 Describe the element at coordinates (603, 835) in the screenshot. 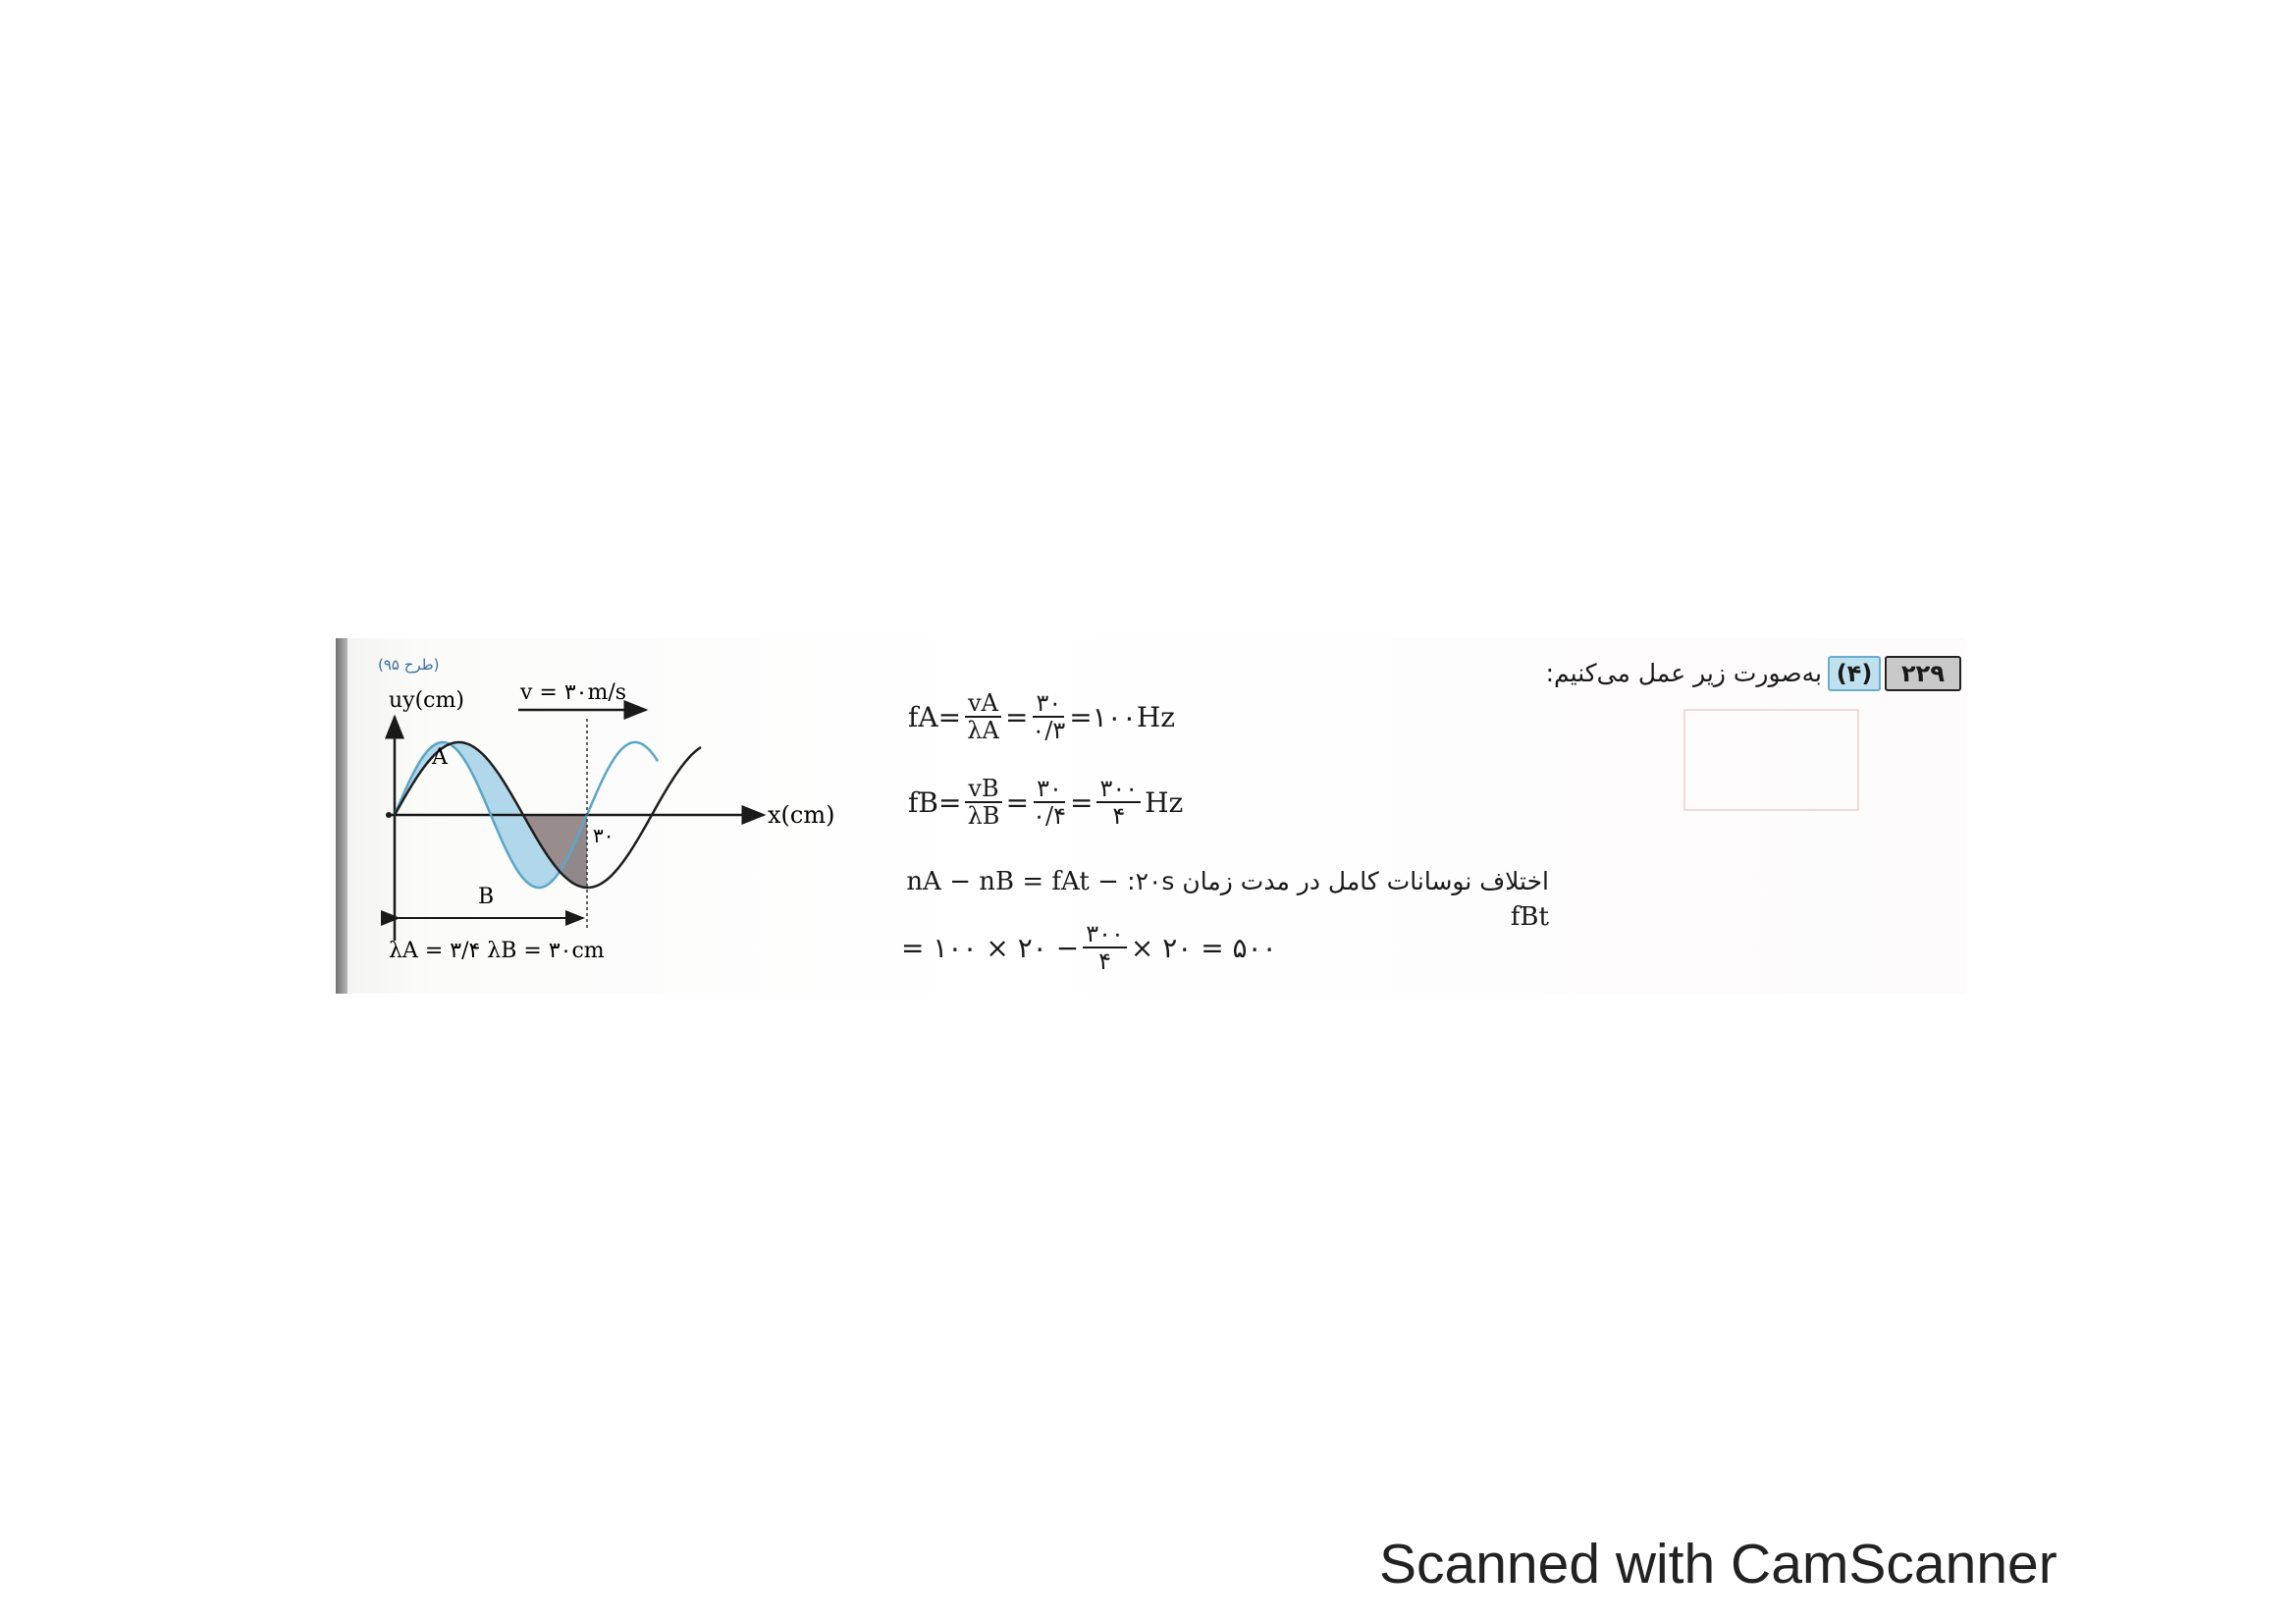

I see `tick-label-30: ۳۰` at that location.